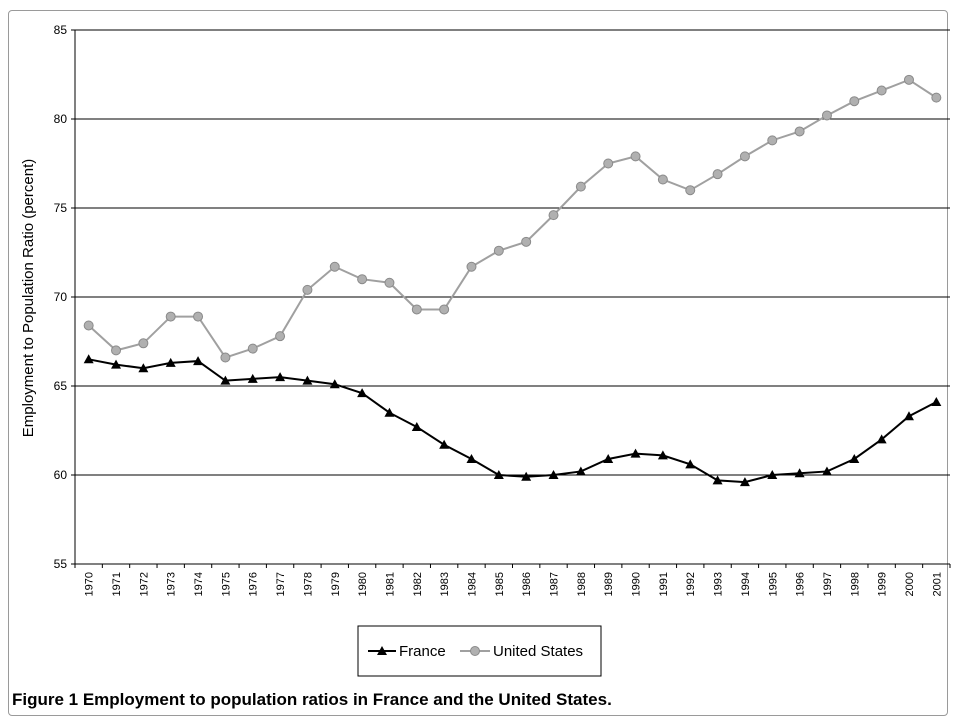 This screenshot has height=722, width=954. What do you see at coordinates (937, 584) in the screenshot?
I see `x-tick-label: 2001` at bounding box center [937, 584].